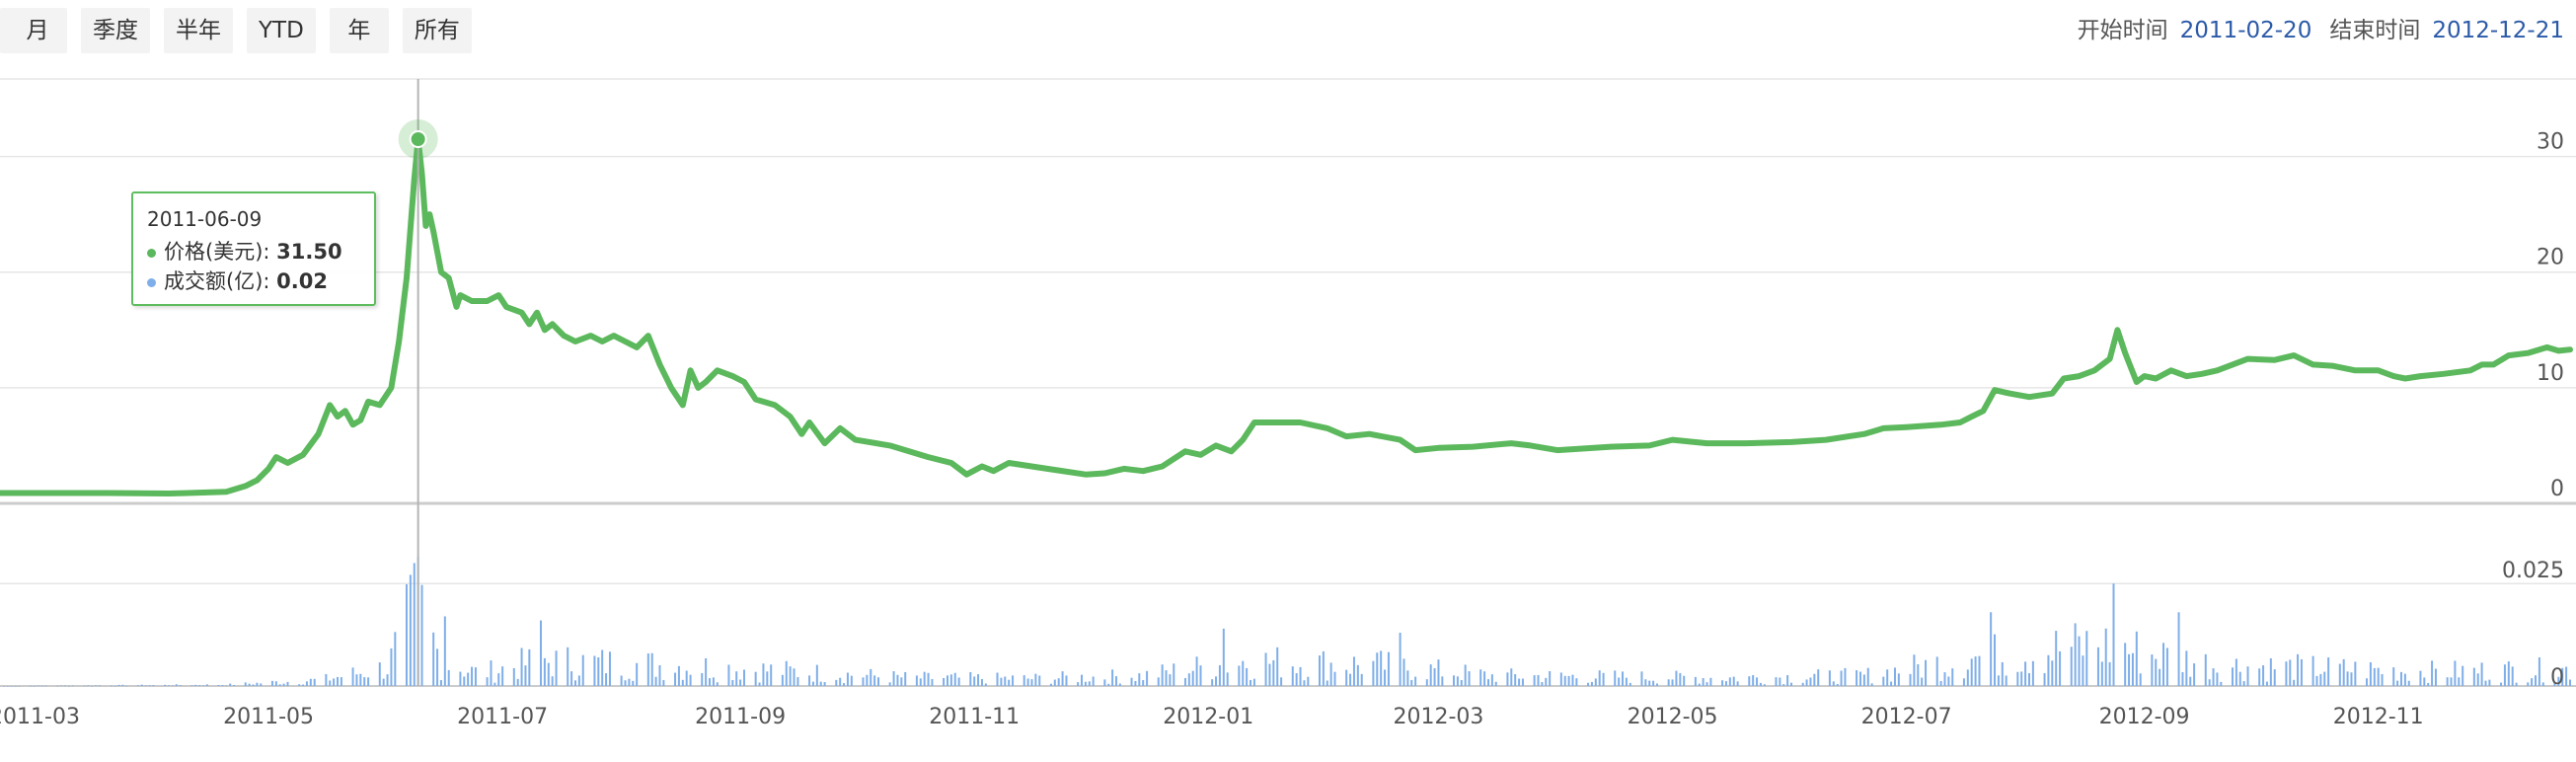  What do you see at coordinates (281, 30) in the screenshot?
I see `range-button-ytd: YTD` at bounding box center [281, 30].